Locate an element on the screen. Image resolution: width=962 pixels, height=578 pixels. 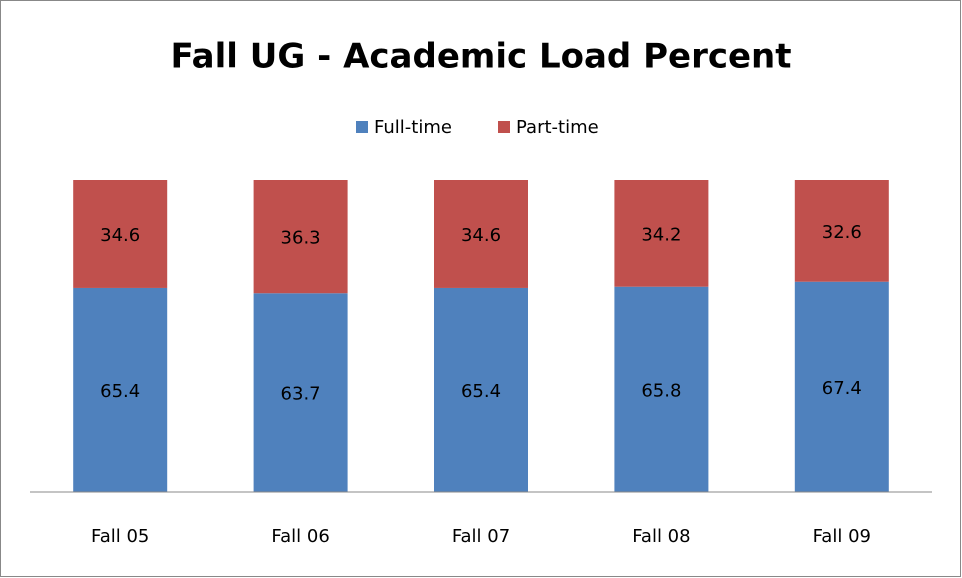
x-tick-label: Fall 06 is located at coordinates (300, 536).